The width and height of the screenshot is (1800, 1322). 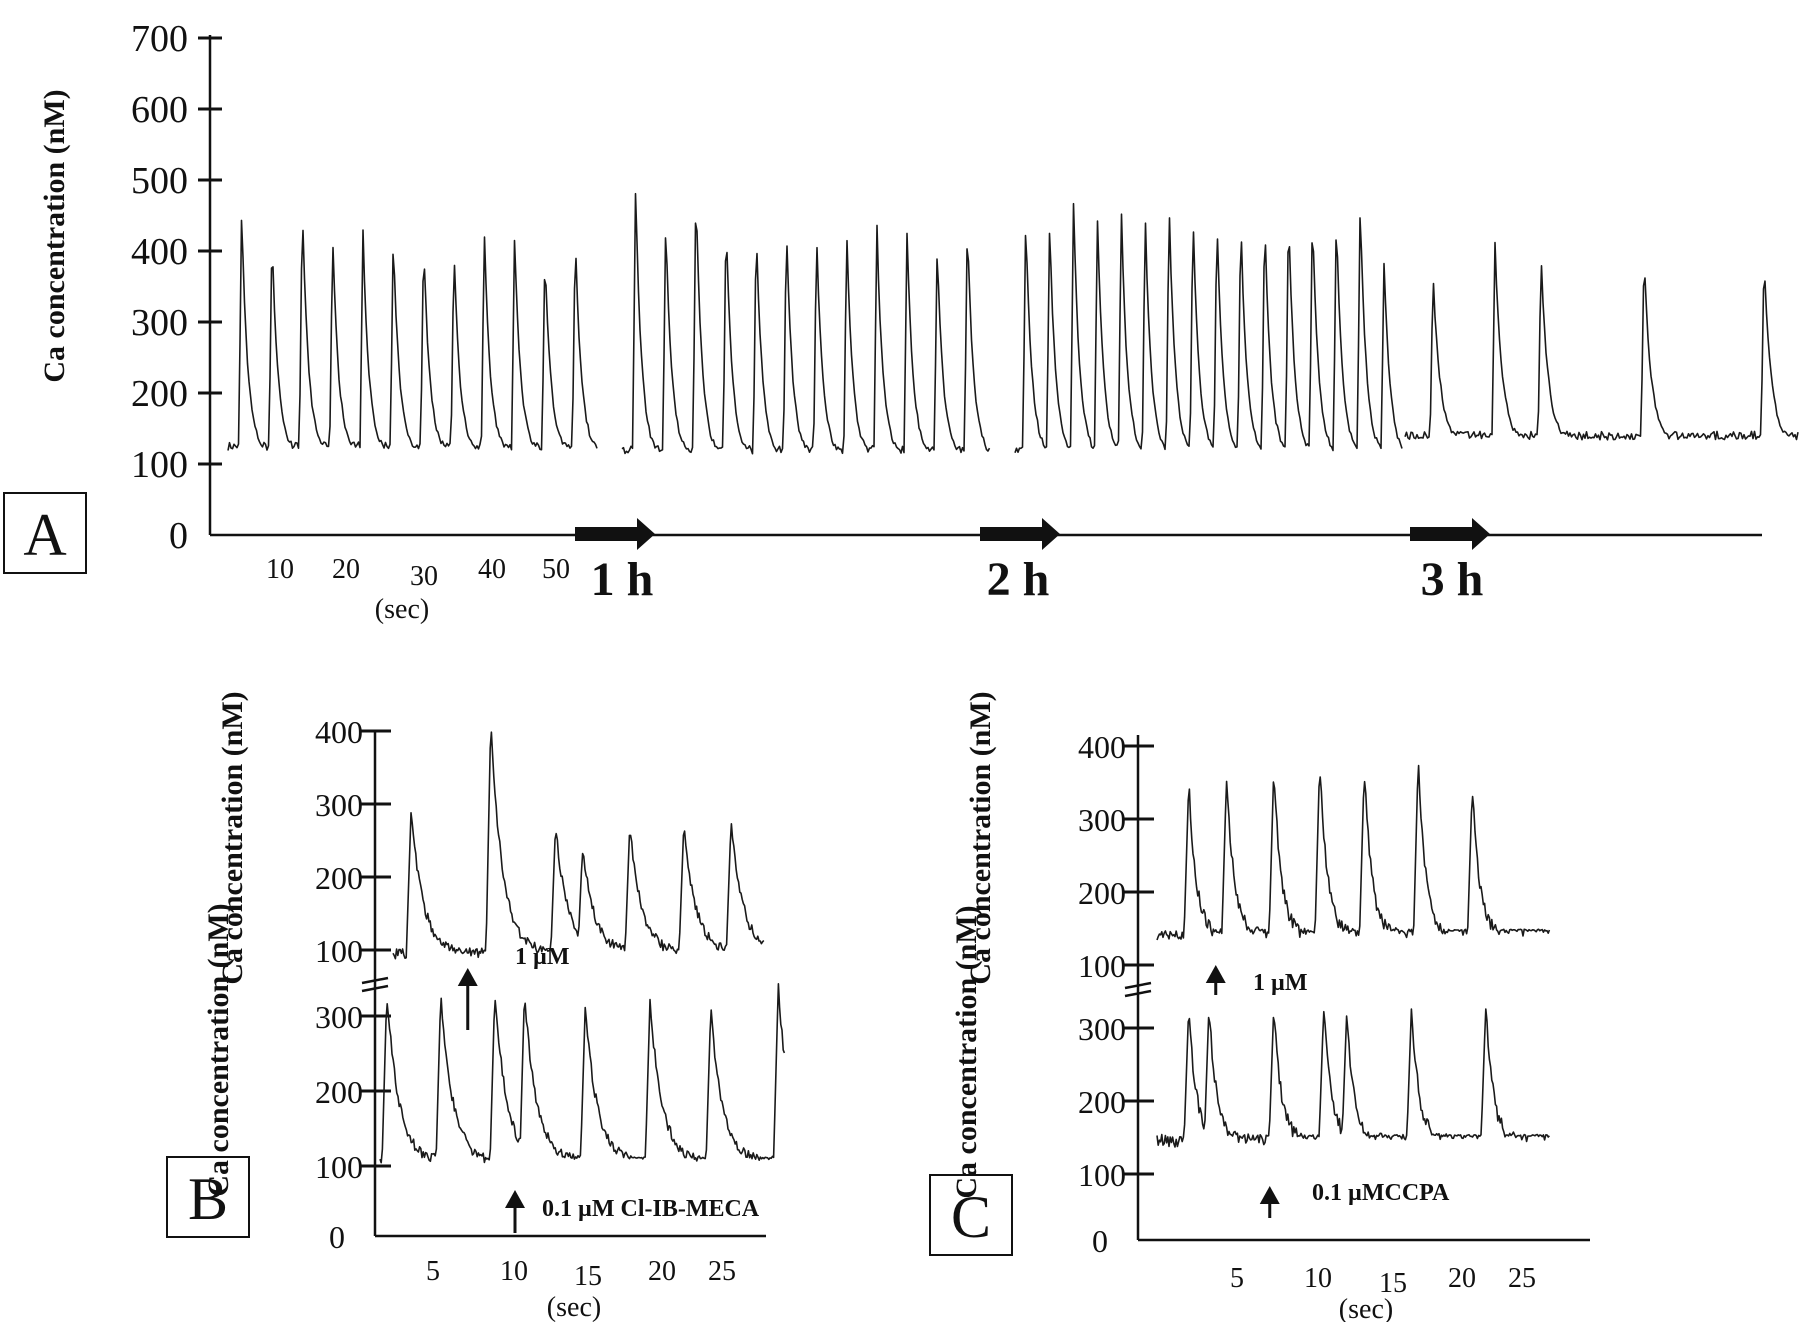 I want to click on panel-b-label: B, so click(x=208, y=1199).